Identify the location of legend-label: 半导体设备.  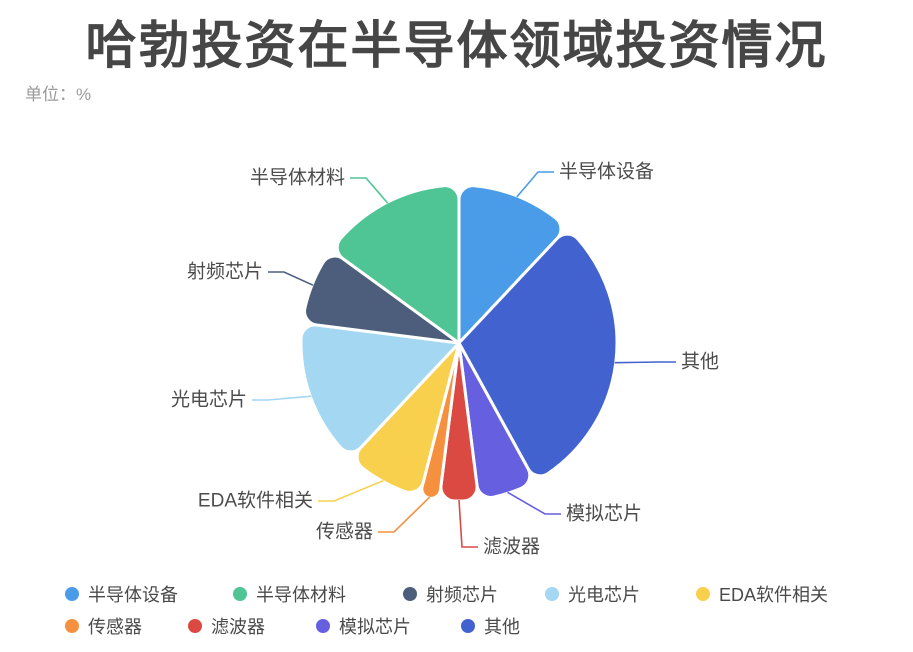
(133, 595).